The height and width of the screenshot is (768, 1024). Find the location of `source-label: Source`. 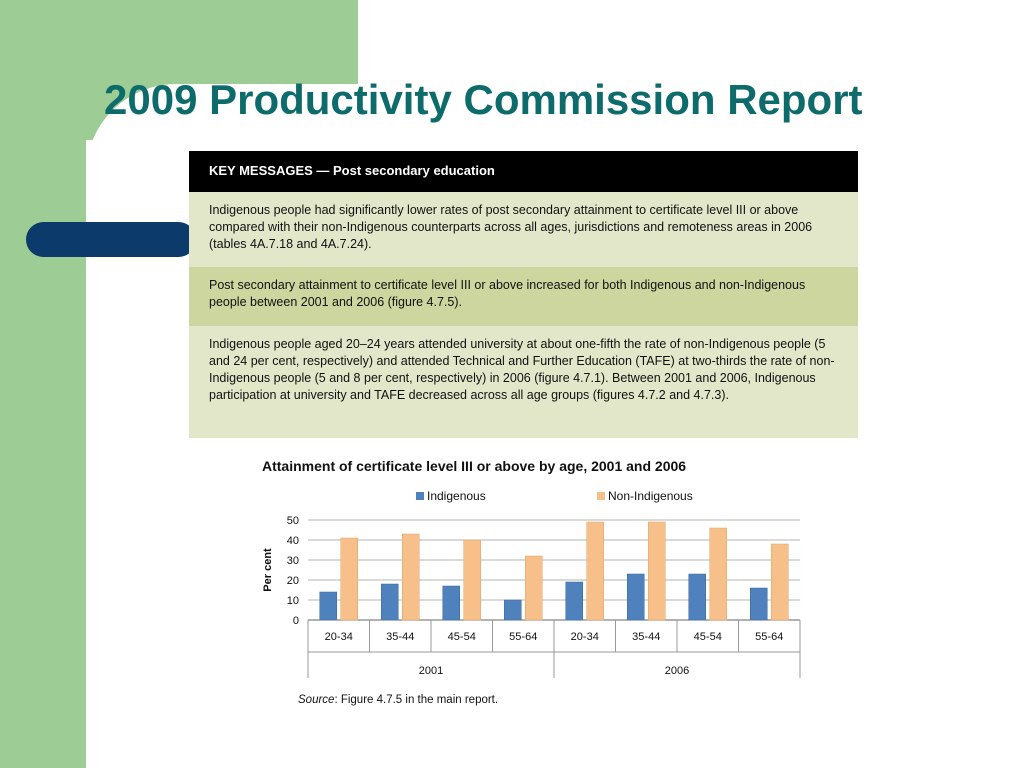

source-label: Source is located at coordinates (316, 700).